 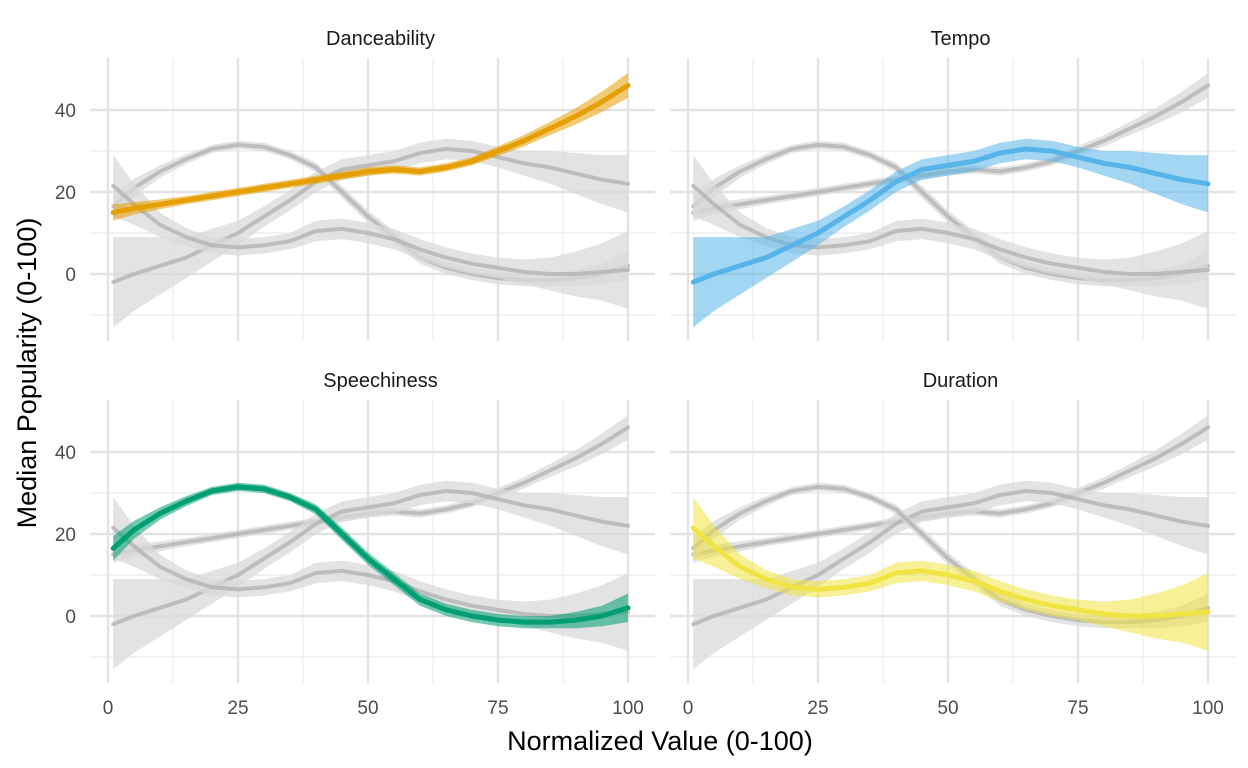 I want to click on panel-title: Speechiness, so click(x=380, y=381).